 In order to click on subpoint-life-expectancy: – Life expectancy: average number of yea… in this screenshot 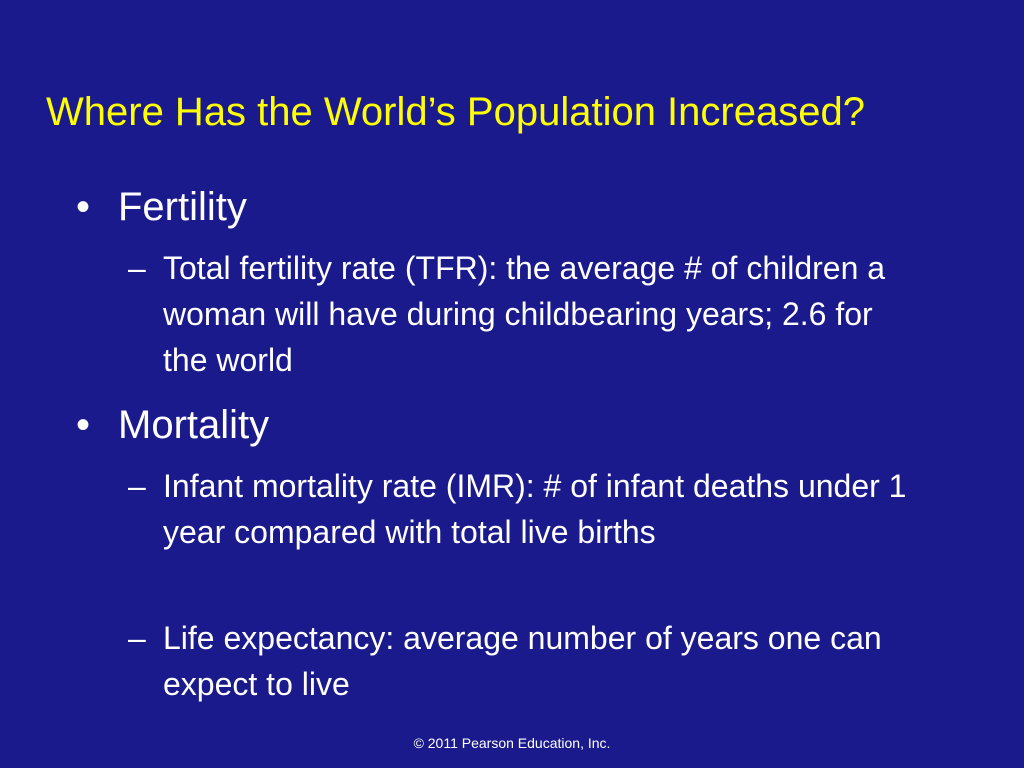, I will do `click(518, 661)`.